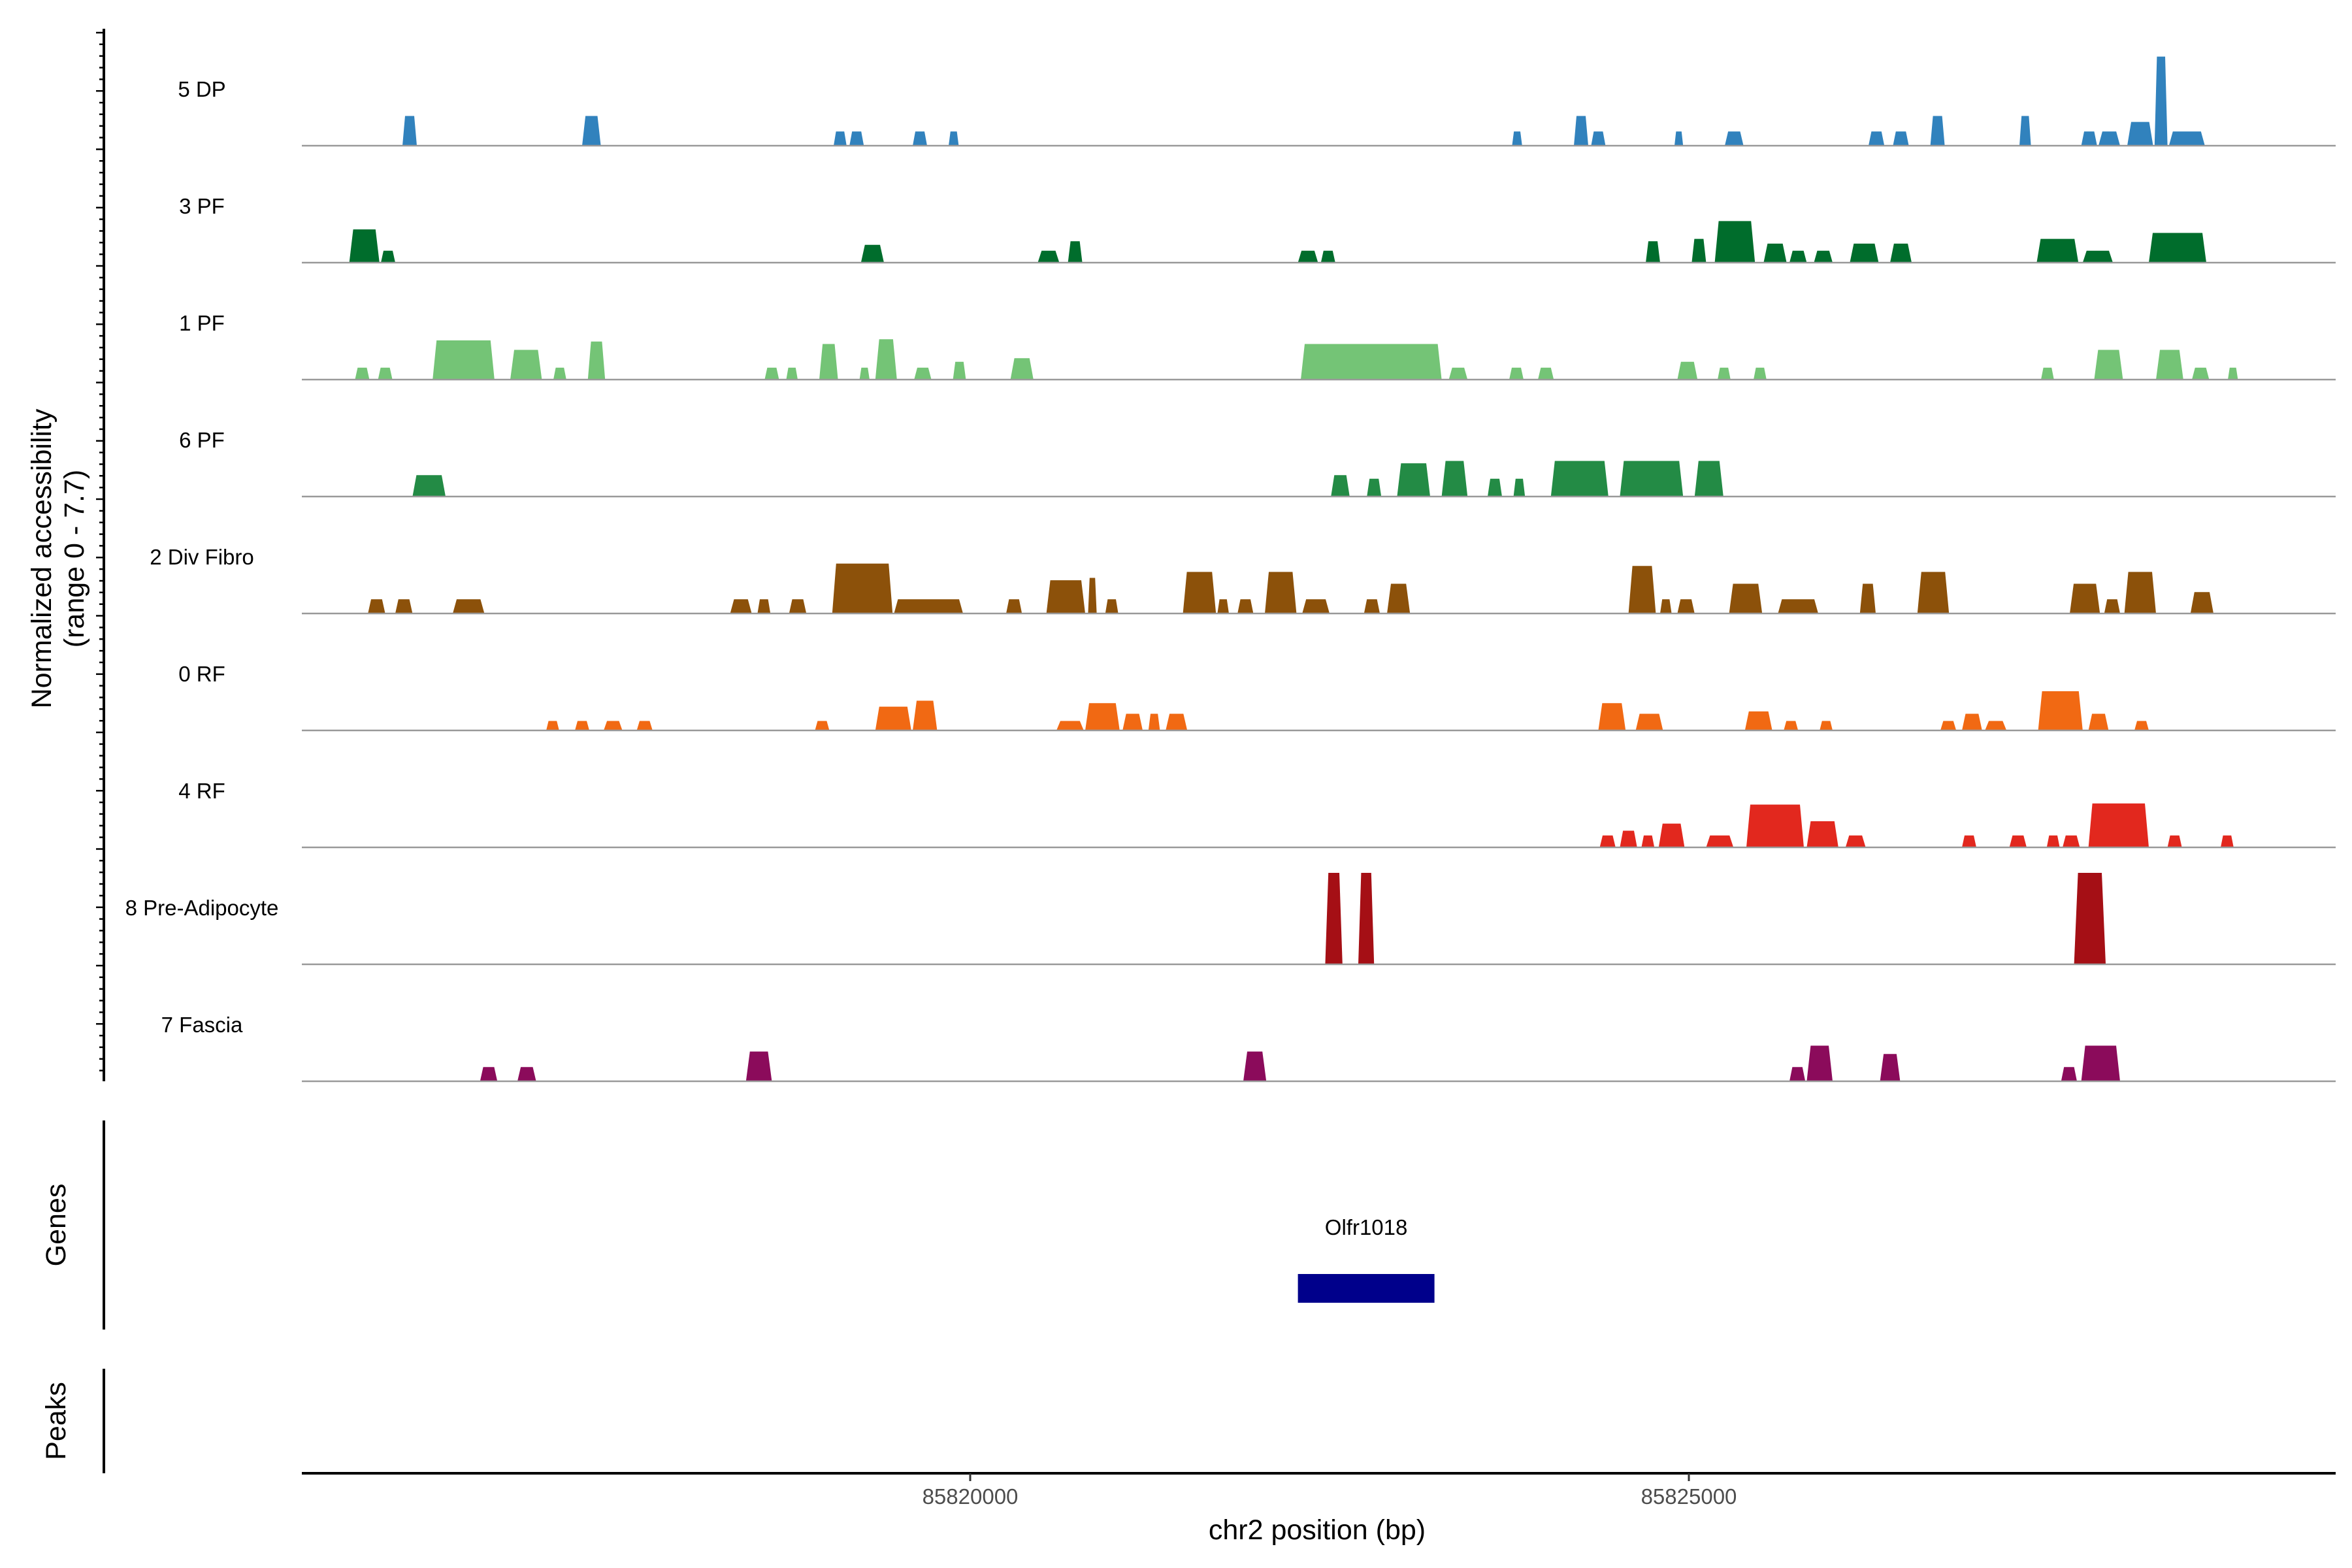 The height and width of the screenshot is (1568, 2352). I want to click on x-tick-label-1: 85825000, so click(1689, 1496).